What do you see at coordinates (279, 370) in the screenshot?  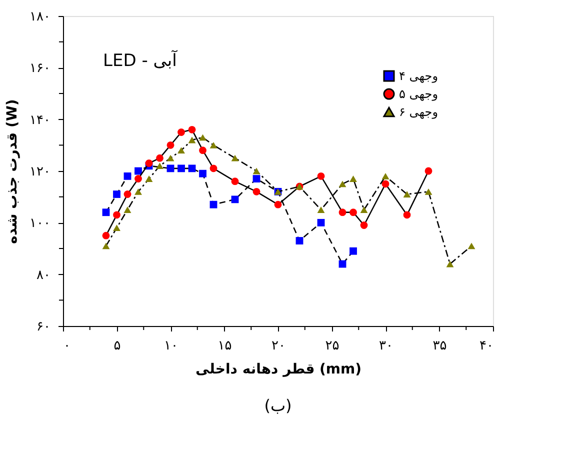 I see `x-axis-title: قطر دهانه داخلی (mm)` at bounding box center [279, 370].